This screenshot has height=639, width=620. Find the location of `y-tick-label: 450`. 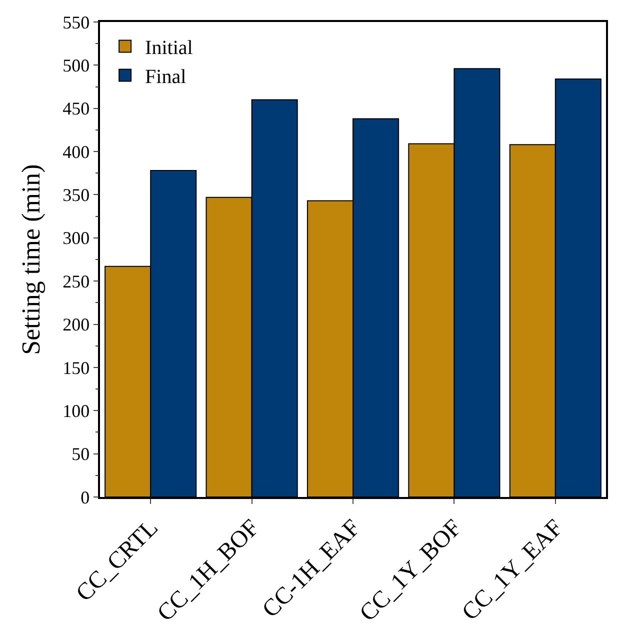

y-tick-label: 450 is located at coordinates (76, 108).